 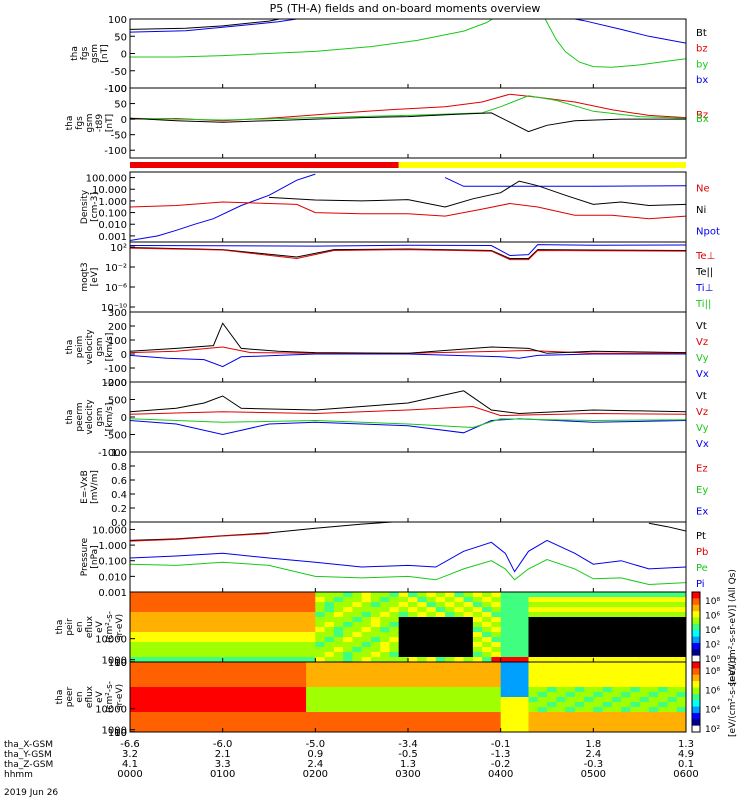 What do you see at coordinates (85, 276) in the screenshot?
I see `y-axis-label: moqt3` at bounding box center [85, 276].